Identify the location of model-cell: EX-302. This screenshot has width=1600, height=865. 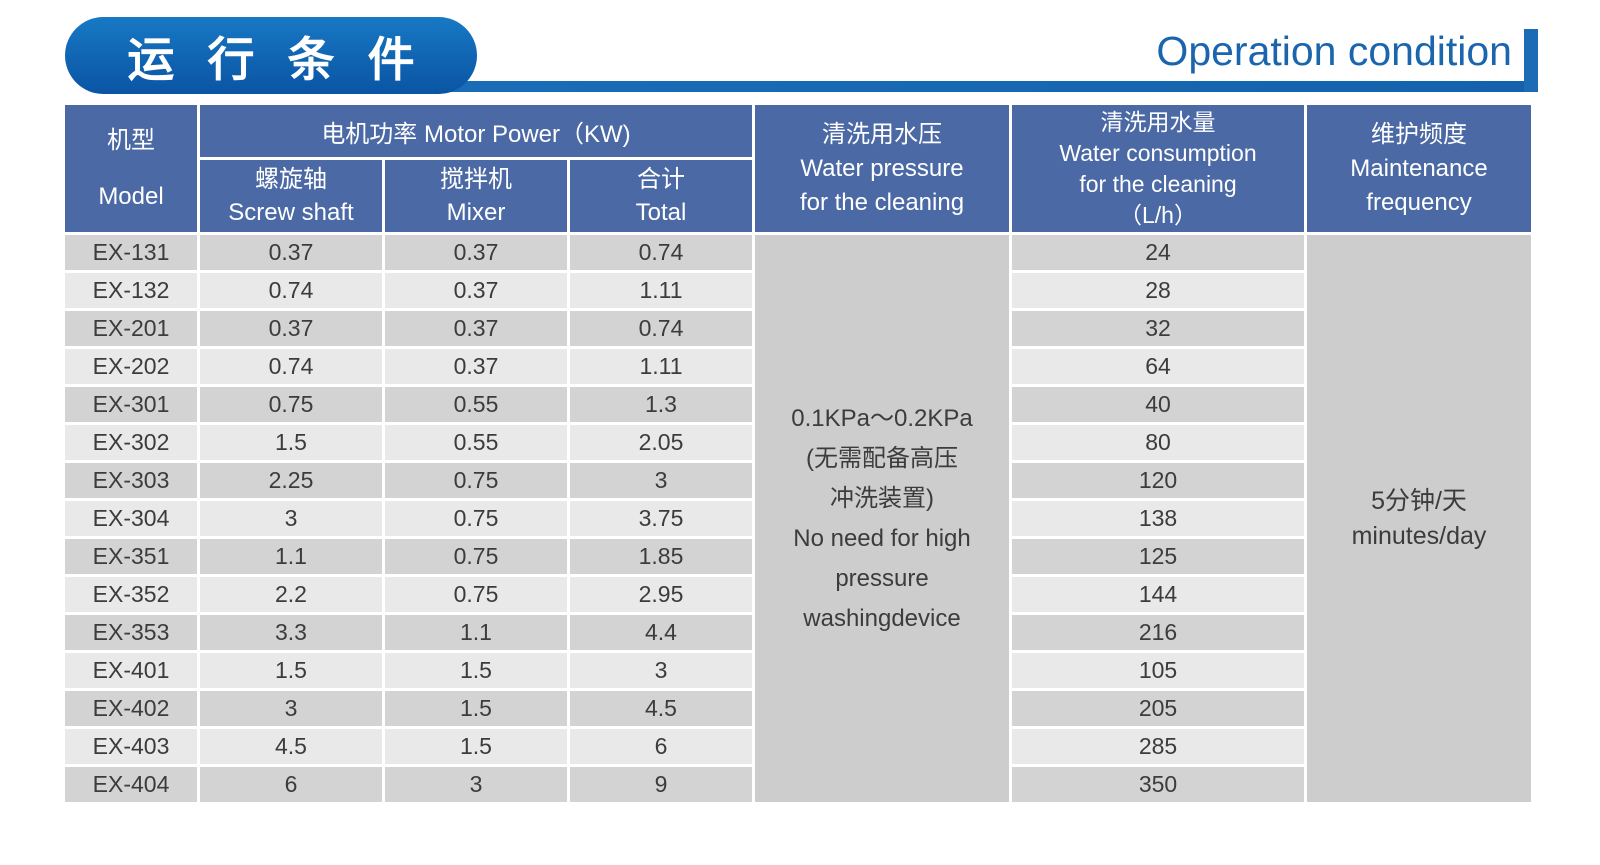
(131, 442).